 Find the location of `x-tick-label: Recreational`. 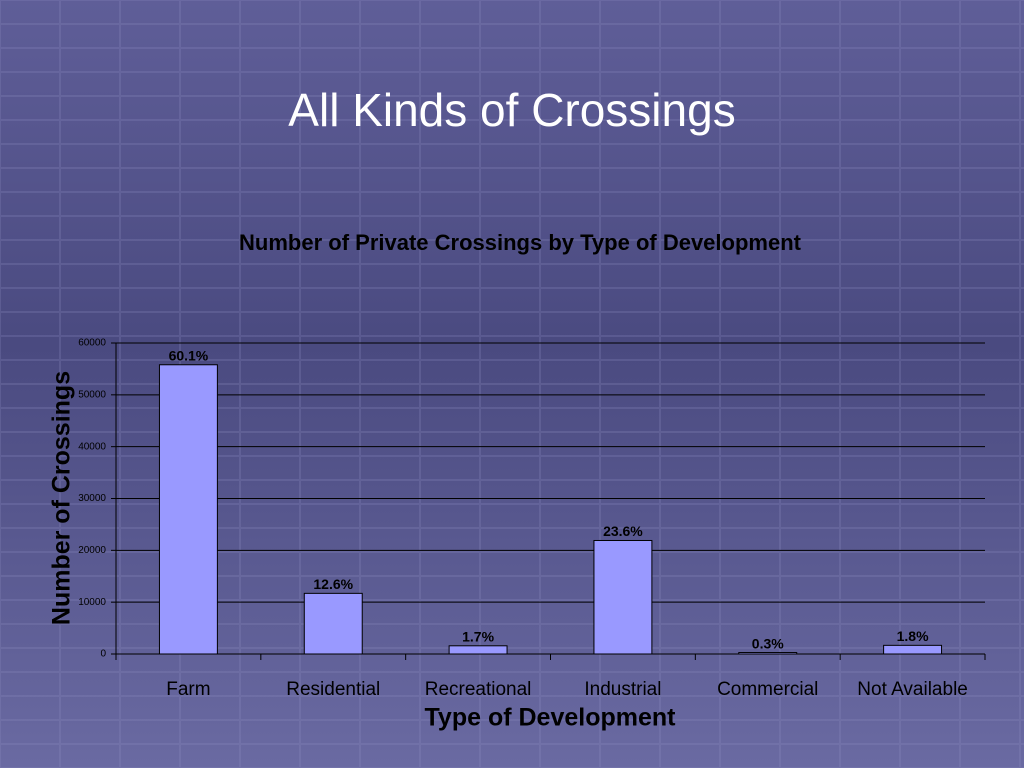

x-tick-label: Recreational is located at coordinates (478, 689).